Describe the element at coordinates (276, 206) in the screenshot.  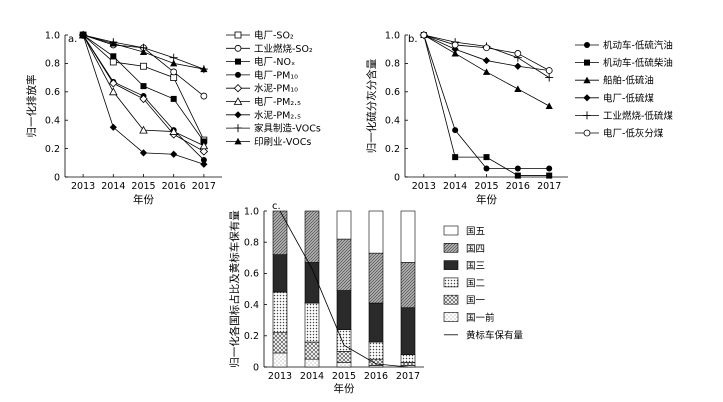
I see `panel-c-label: c.` at that location.